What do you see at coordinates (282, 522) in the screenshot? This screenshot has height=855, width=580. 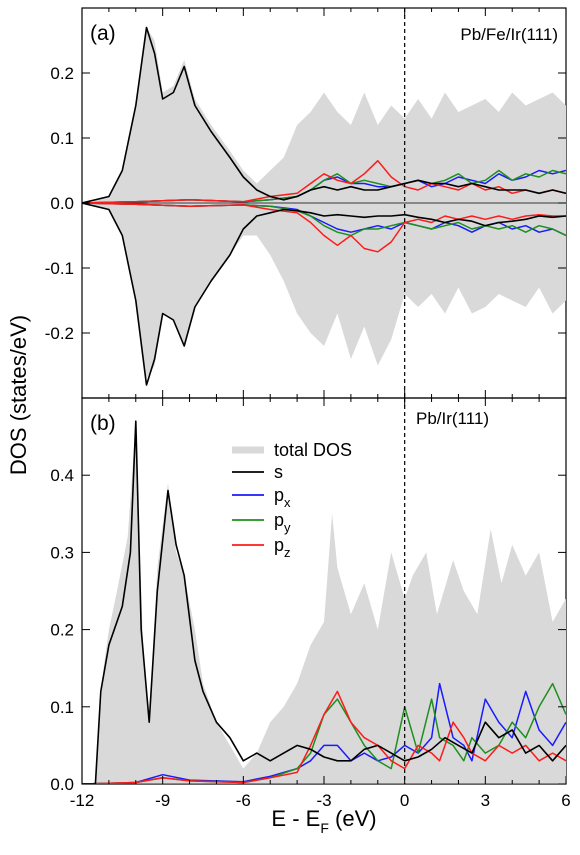 I see `legend-label-py: py` at bounding box center [282, 522].